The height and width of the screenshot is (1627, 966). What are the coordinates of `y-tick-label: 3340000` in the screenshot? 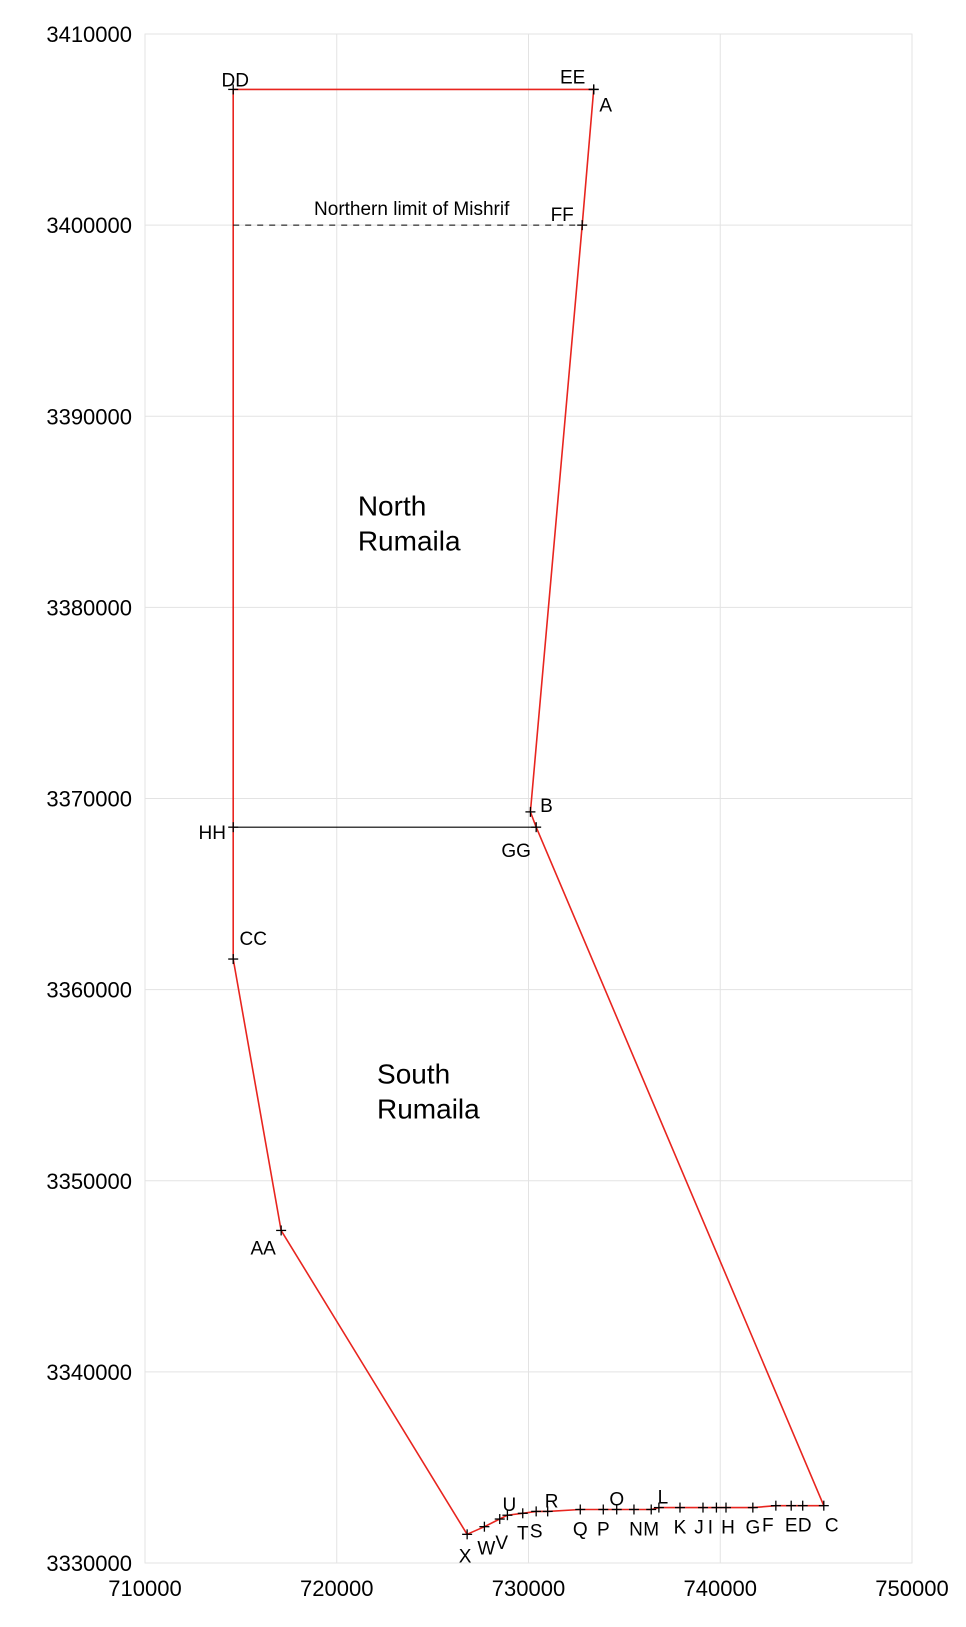 It's located at (89, 1372).